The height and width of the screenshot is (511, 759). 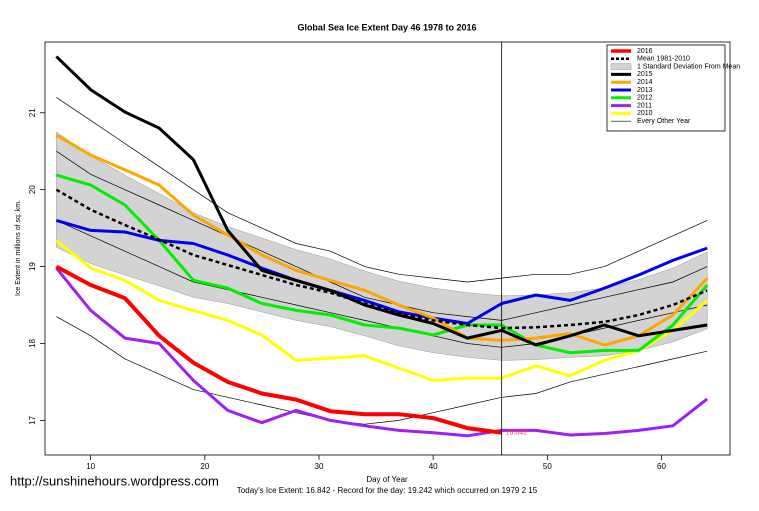 I want to click on legend-label: 2013, so click(x=645, y=90).